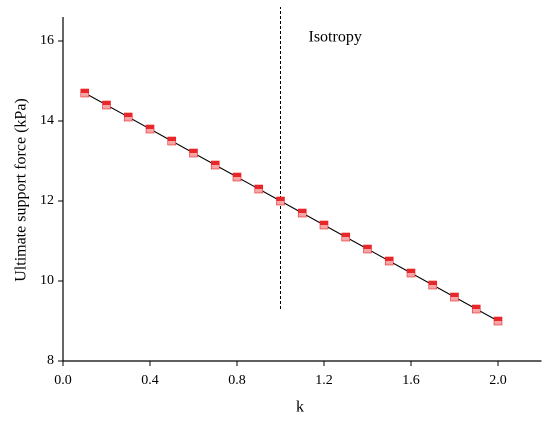 This screenshot has height=421, width=550. What do you see at coordinates (324, 380) in the screenshot?
I see `x-tick-label: 1.2` at bounding box center [324, 380].